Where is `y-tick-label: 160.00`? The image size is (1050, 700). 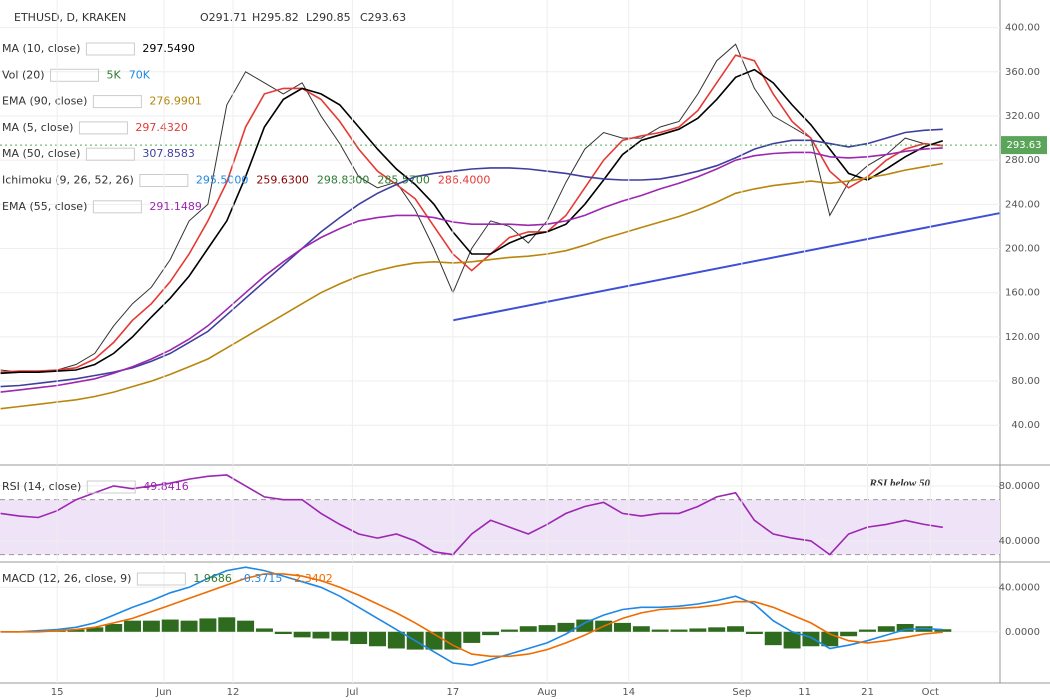 y-tick-label: 160.00 is located at coordinates (1022, 293).